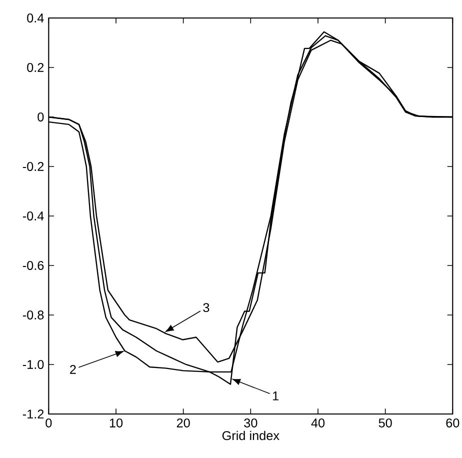 The width and height of the screenshot is (462, 458). Describe the element at coordinates (453, 423) in the screenshot. I see `x-tick-label: 60` at that location.